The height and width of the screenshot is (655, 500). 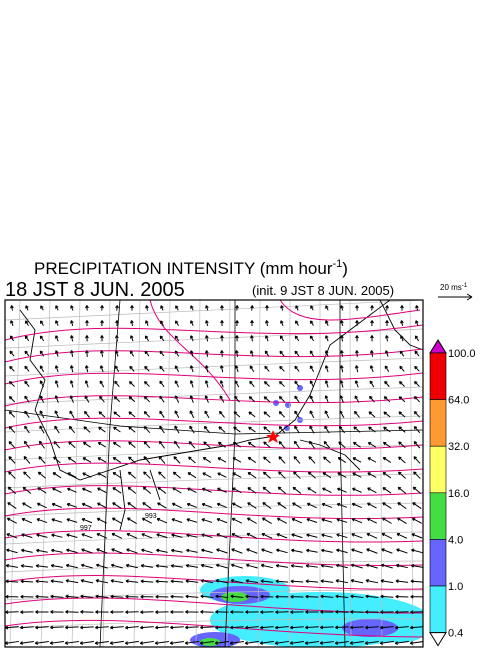 I want to click on colorbar: 100.0 64.0 32.0 16.0 4.0 1.0 0.4, so click(x=452, y=493).